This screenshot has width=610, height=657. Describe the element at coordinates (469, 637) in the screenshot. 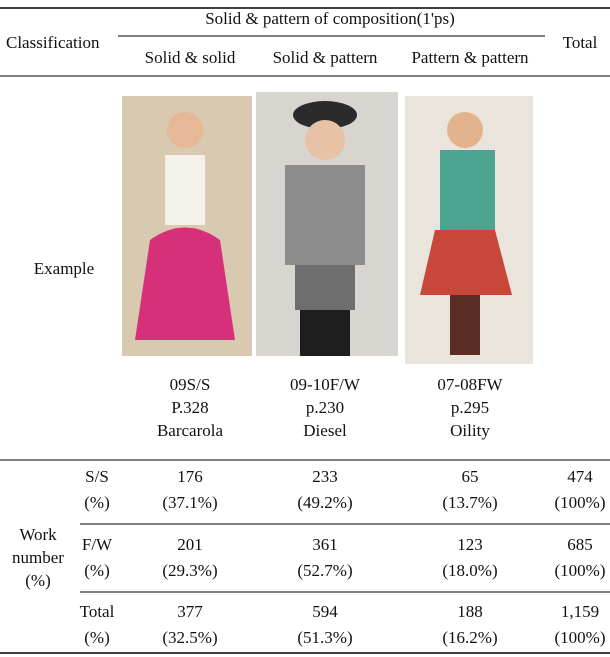

I see `cell-percent: (16.2%)` at that location.